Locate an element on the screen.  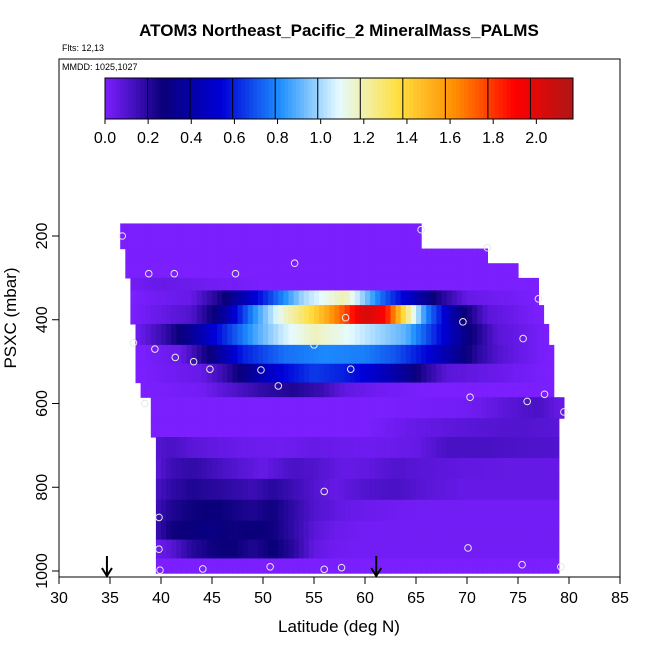
x-tick-label: 55 is located at coordinates (314, 598).